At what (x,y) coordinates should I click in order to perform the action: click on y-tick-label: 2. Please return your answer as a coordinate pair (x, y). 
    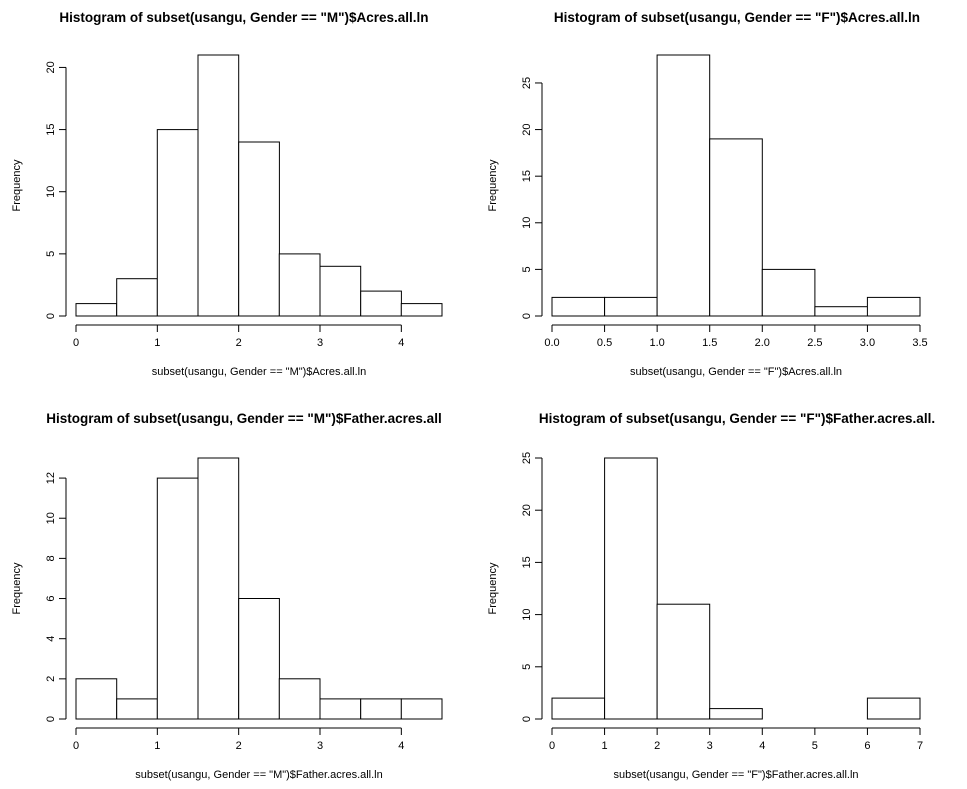
    Looking at the image, I should click on (51, 679).